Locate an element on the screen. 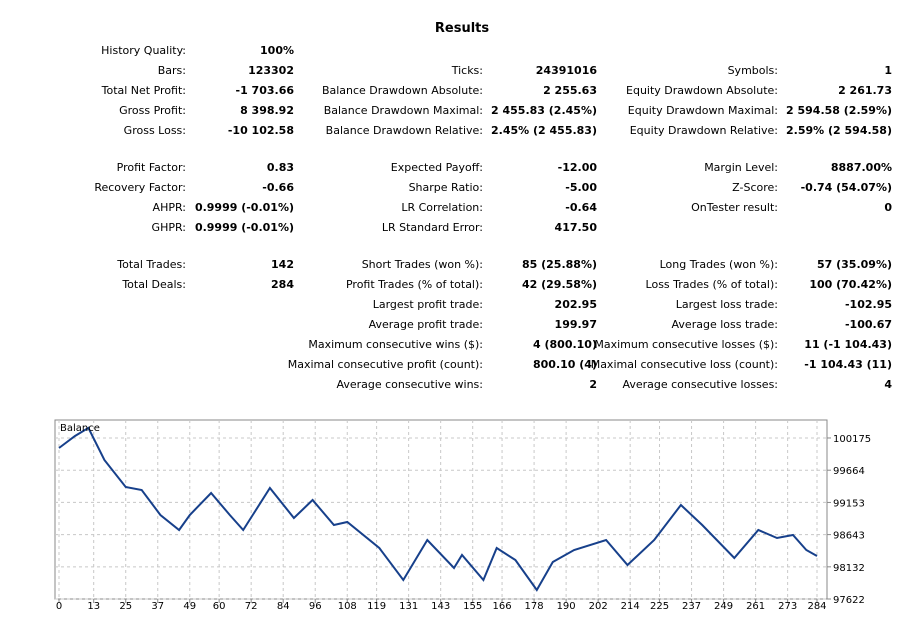 The height and width of the screenshot is (620, 924). x-tick-label: 49 is located at coordinates (189, 606).